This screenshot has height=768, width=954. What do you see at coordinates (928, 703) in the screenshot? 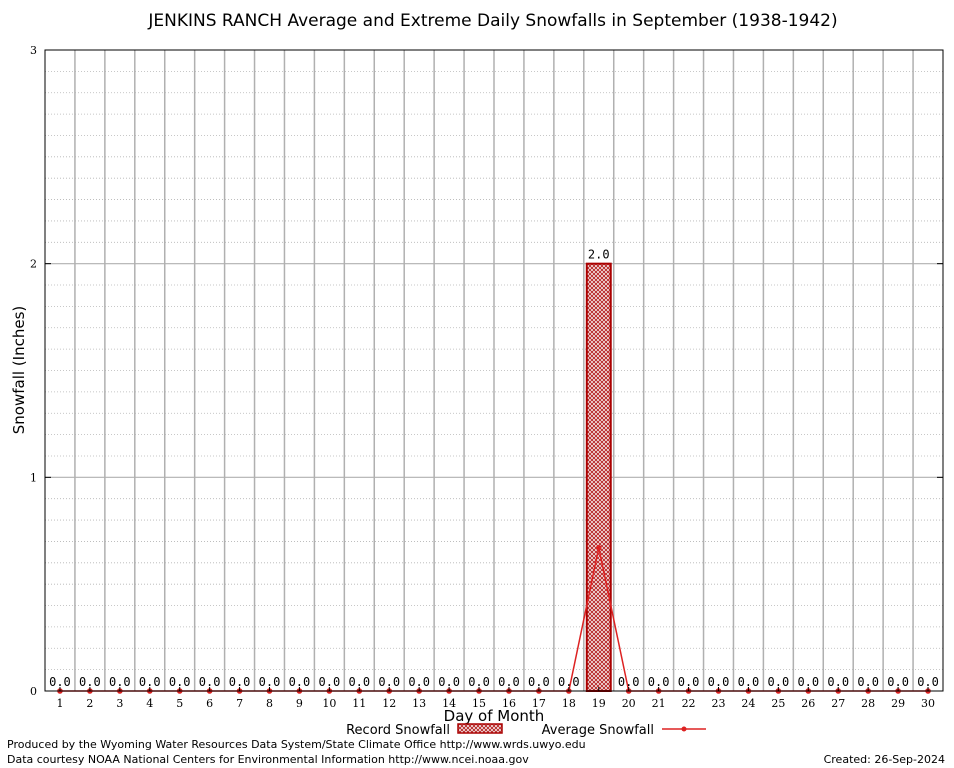
I see `x-tick-label: 30` at bounding box center [928, 703].